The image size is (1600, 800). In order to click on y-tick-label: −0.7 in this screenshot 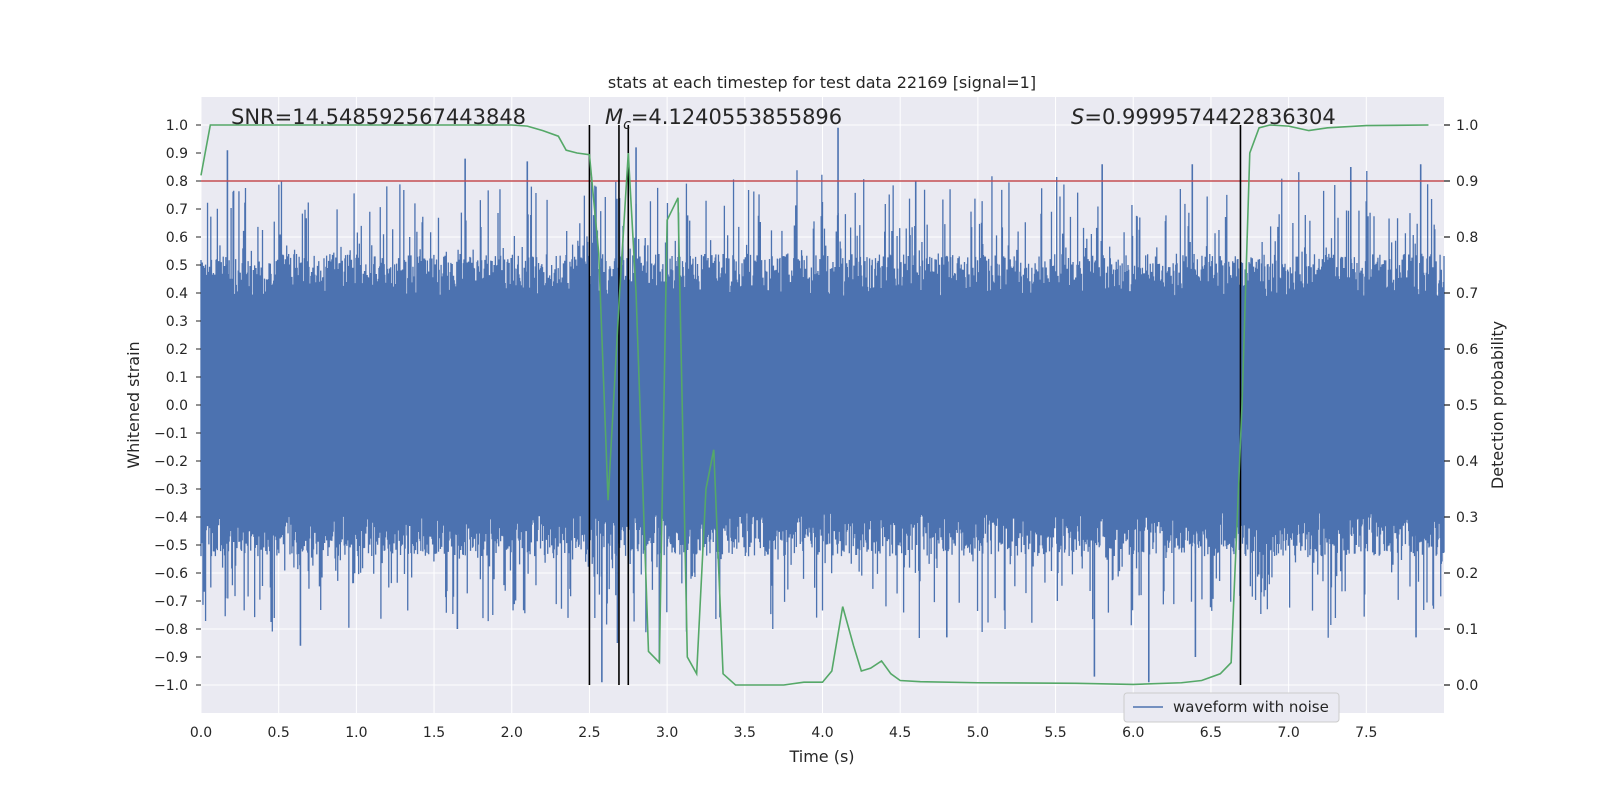, I will do `click(171, 602)`.